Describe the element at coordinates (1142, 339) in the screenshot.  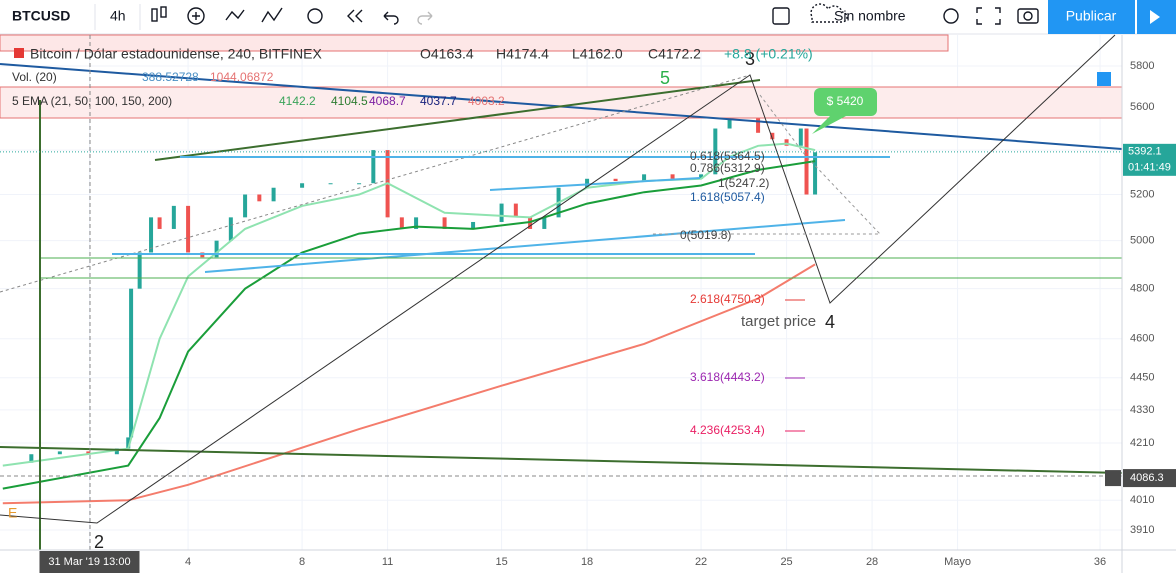
I see `y-tick-label: 4600` at that location.